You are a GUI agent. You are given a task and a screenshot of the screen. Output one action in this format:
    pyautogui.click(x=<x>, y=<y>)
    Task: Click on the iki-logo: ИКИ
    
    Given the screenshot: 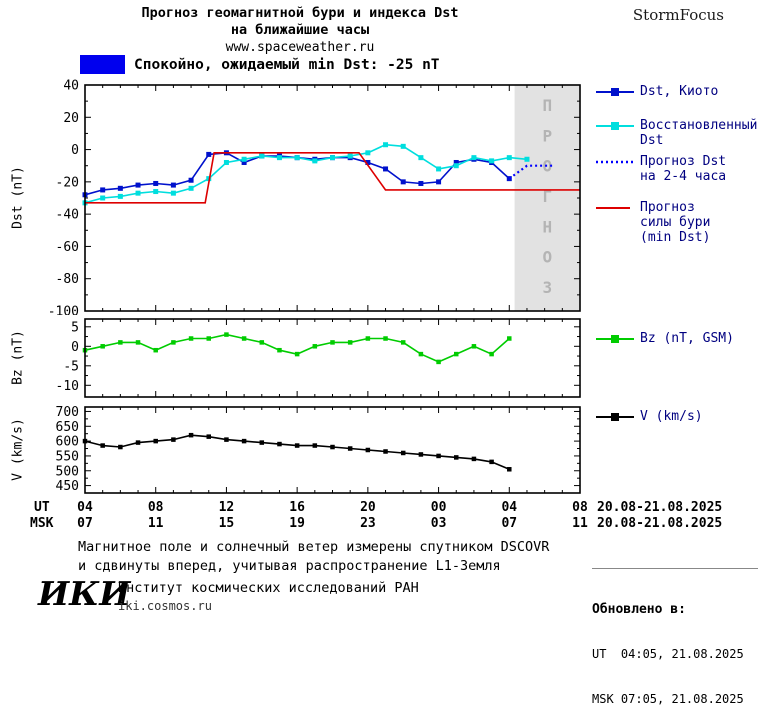 What is the action you would take?
    pyautogui.click(x=84, y=593)
    